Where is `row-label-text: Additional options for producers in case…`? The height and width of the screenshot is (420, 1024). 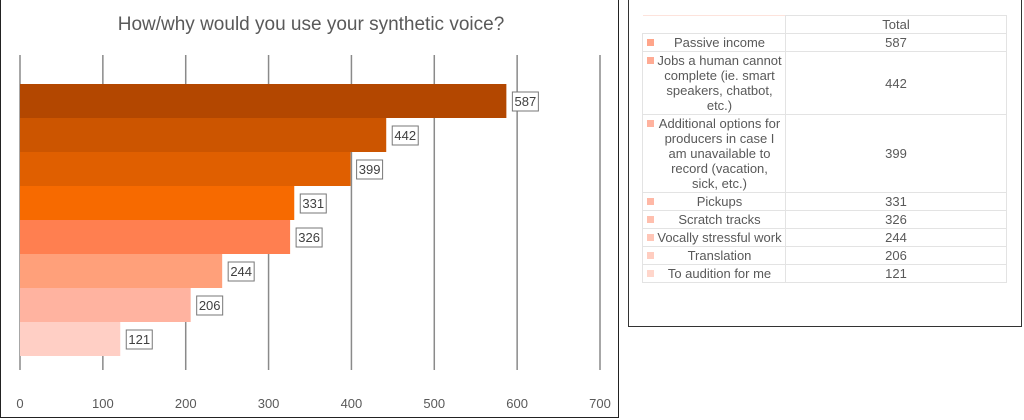
row-label-text: Additional options for producers in case… is located at coordinates (719, 153).